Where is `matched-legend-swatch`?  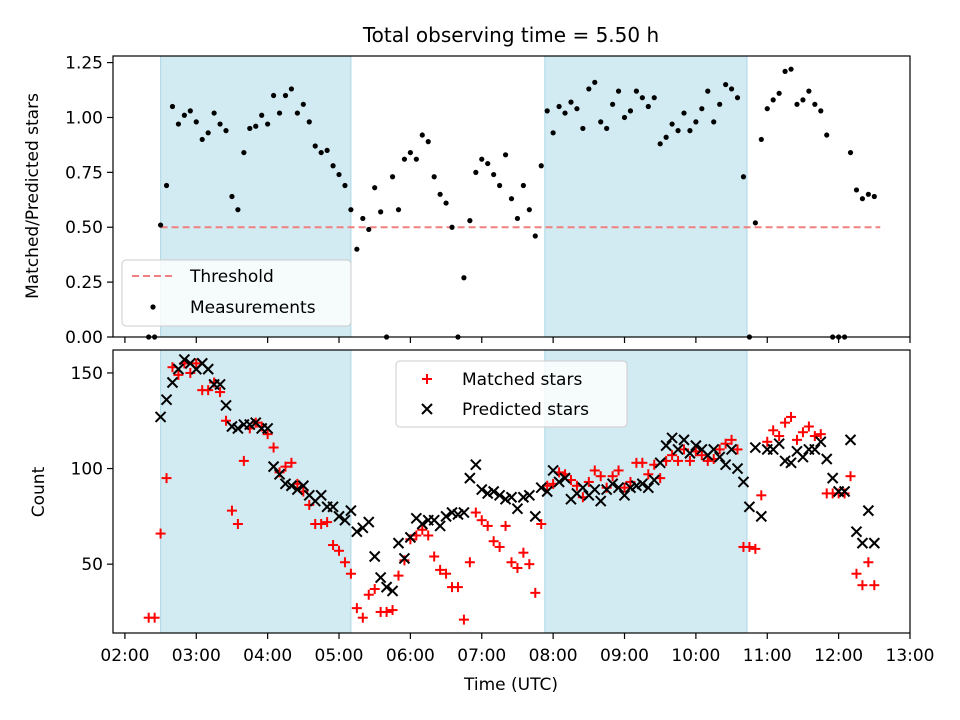
matched-legend-swatch is located at coordinates (427, 379).